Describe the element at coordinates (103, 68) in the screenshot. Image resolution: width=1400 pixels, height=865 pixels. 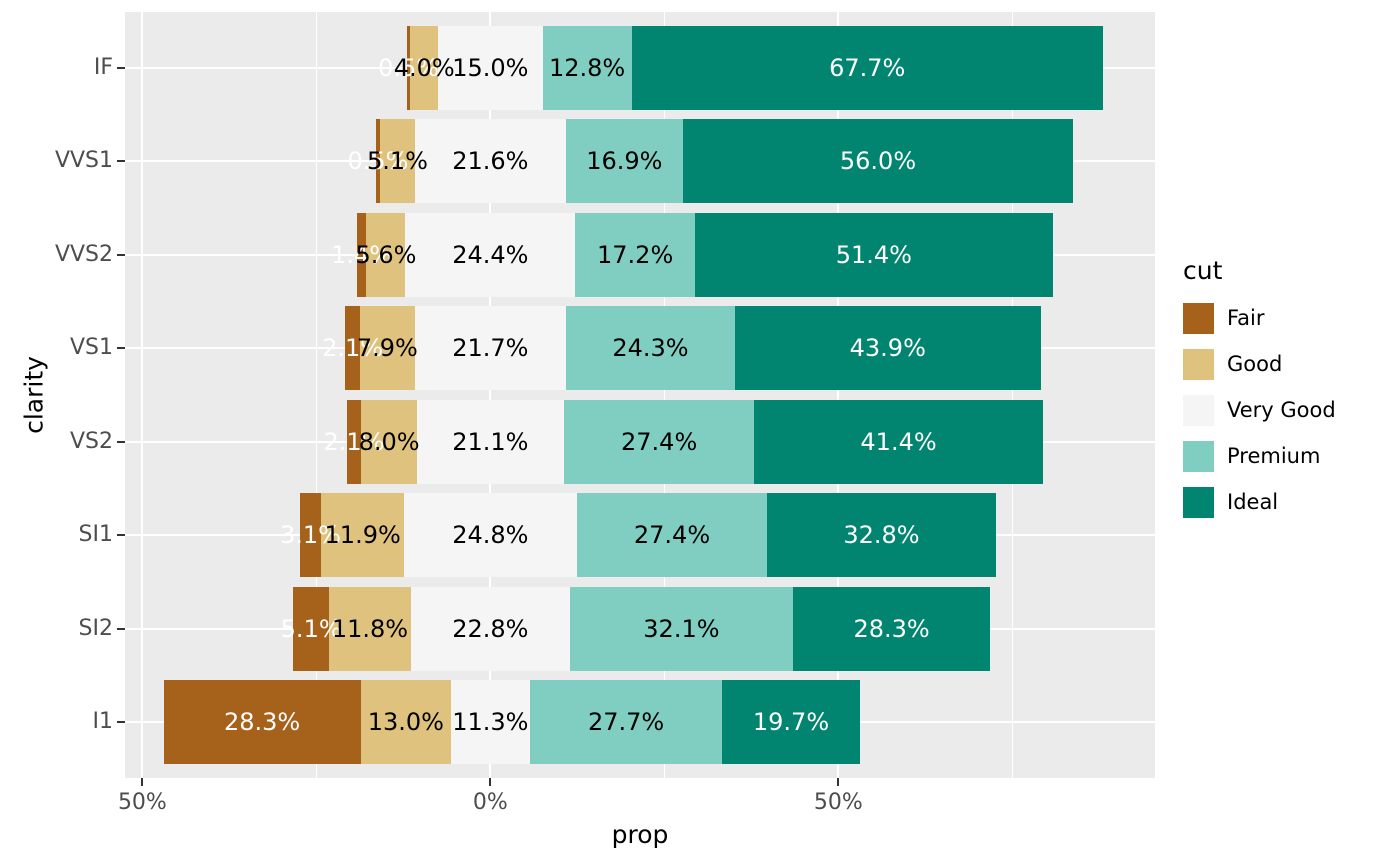
I see `y-axis-tick-label: IF` at that location.